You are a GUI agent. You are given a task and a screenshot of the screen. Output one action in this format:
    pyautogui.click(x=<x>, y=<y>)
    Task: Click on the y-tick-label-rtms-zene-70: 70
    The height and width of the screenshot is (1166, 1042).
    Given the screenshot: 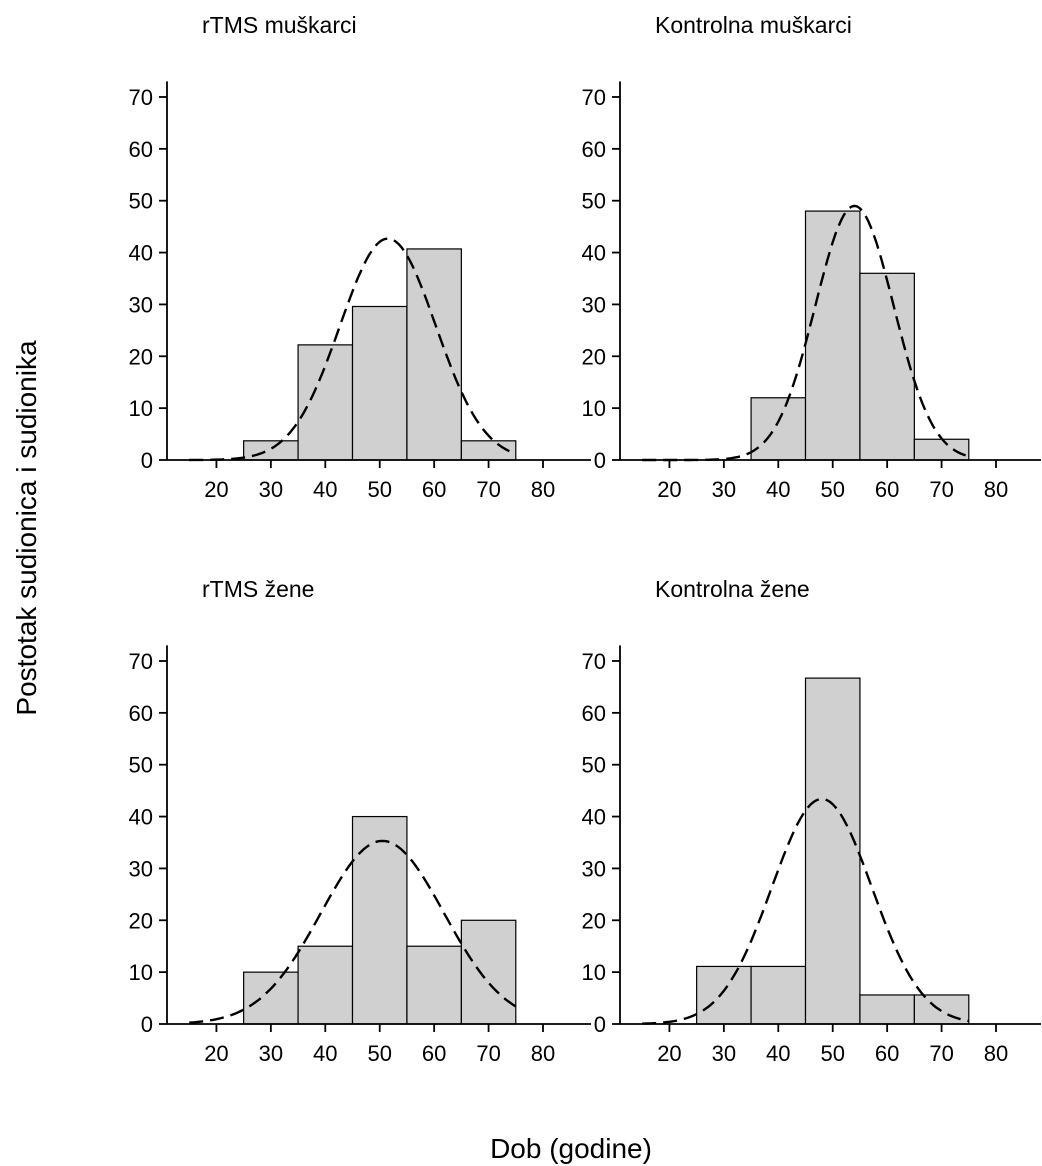 What is the action you would take?
    pyautogui.click(x=141, y=661)
    